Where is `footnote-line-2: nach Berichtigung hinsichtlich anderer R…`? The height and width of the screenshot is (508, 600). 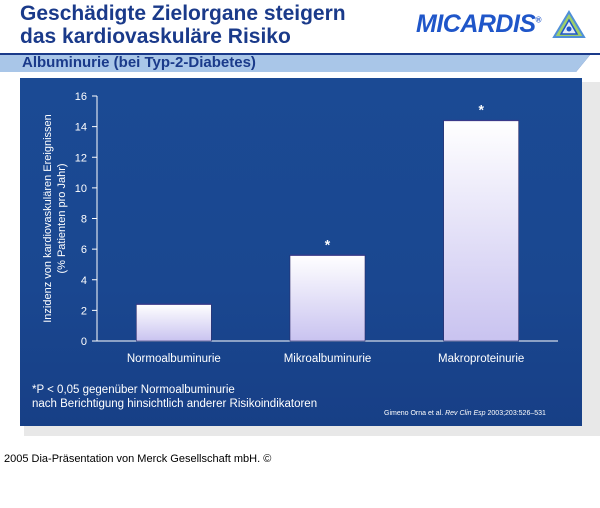 footnote-line-2: nach Berichtigung hinsichtlich anderer R… is located at coordinates (175, 404).